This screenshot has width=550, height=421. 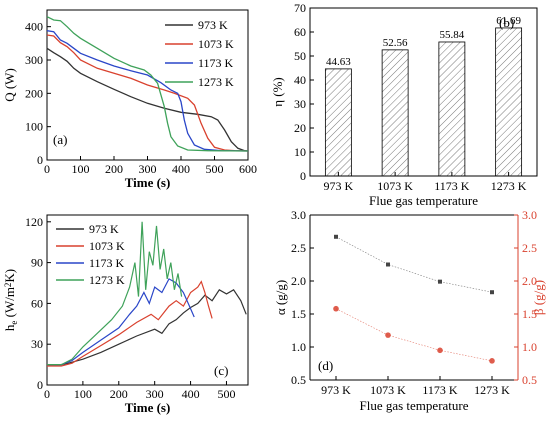 I want to click on panel-d-category-label: 1073 K, so click(x=388, y=390).